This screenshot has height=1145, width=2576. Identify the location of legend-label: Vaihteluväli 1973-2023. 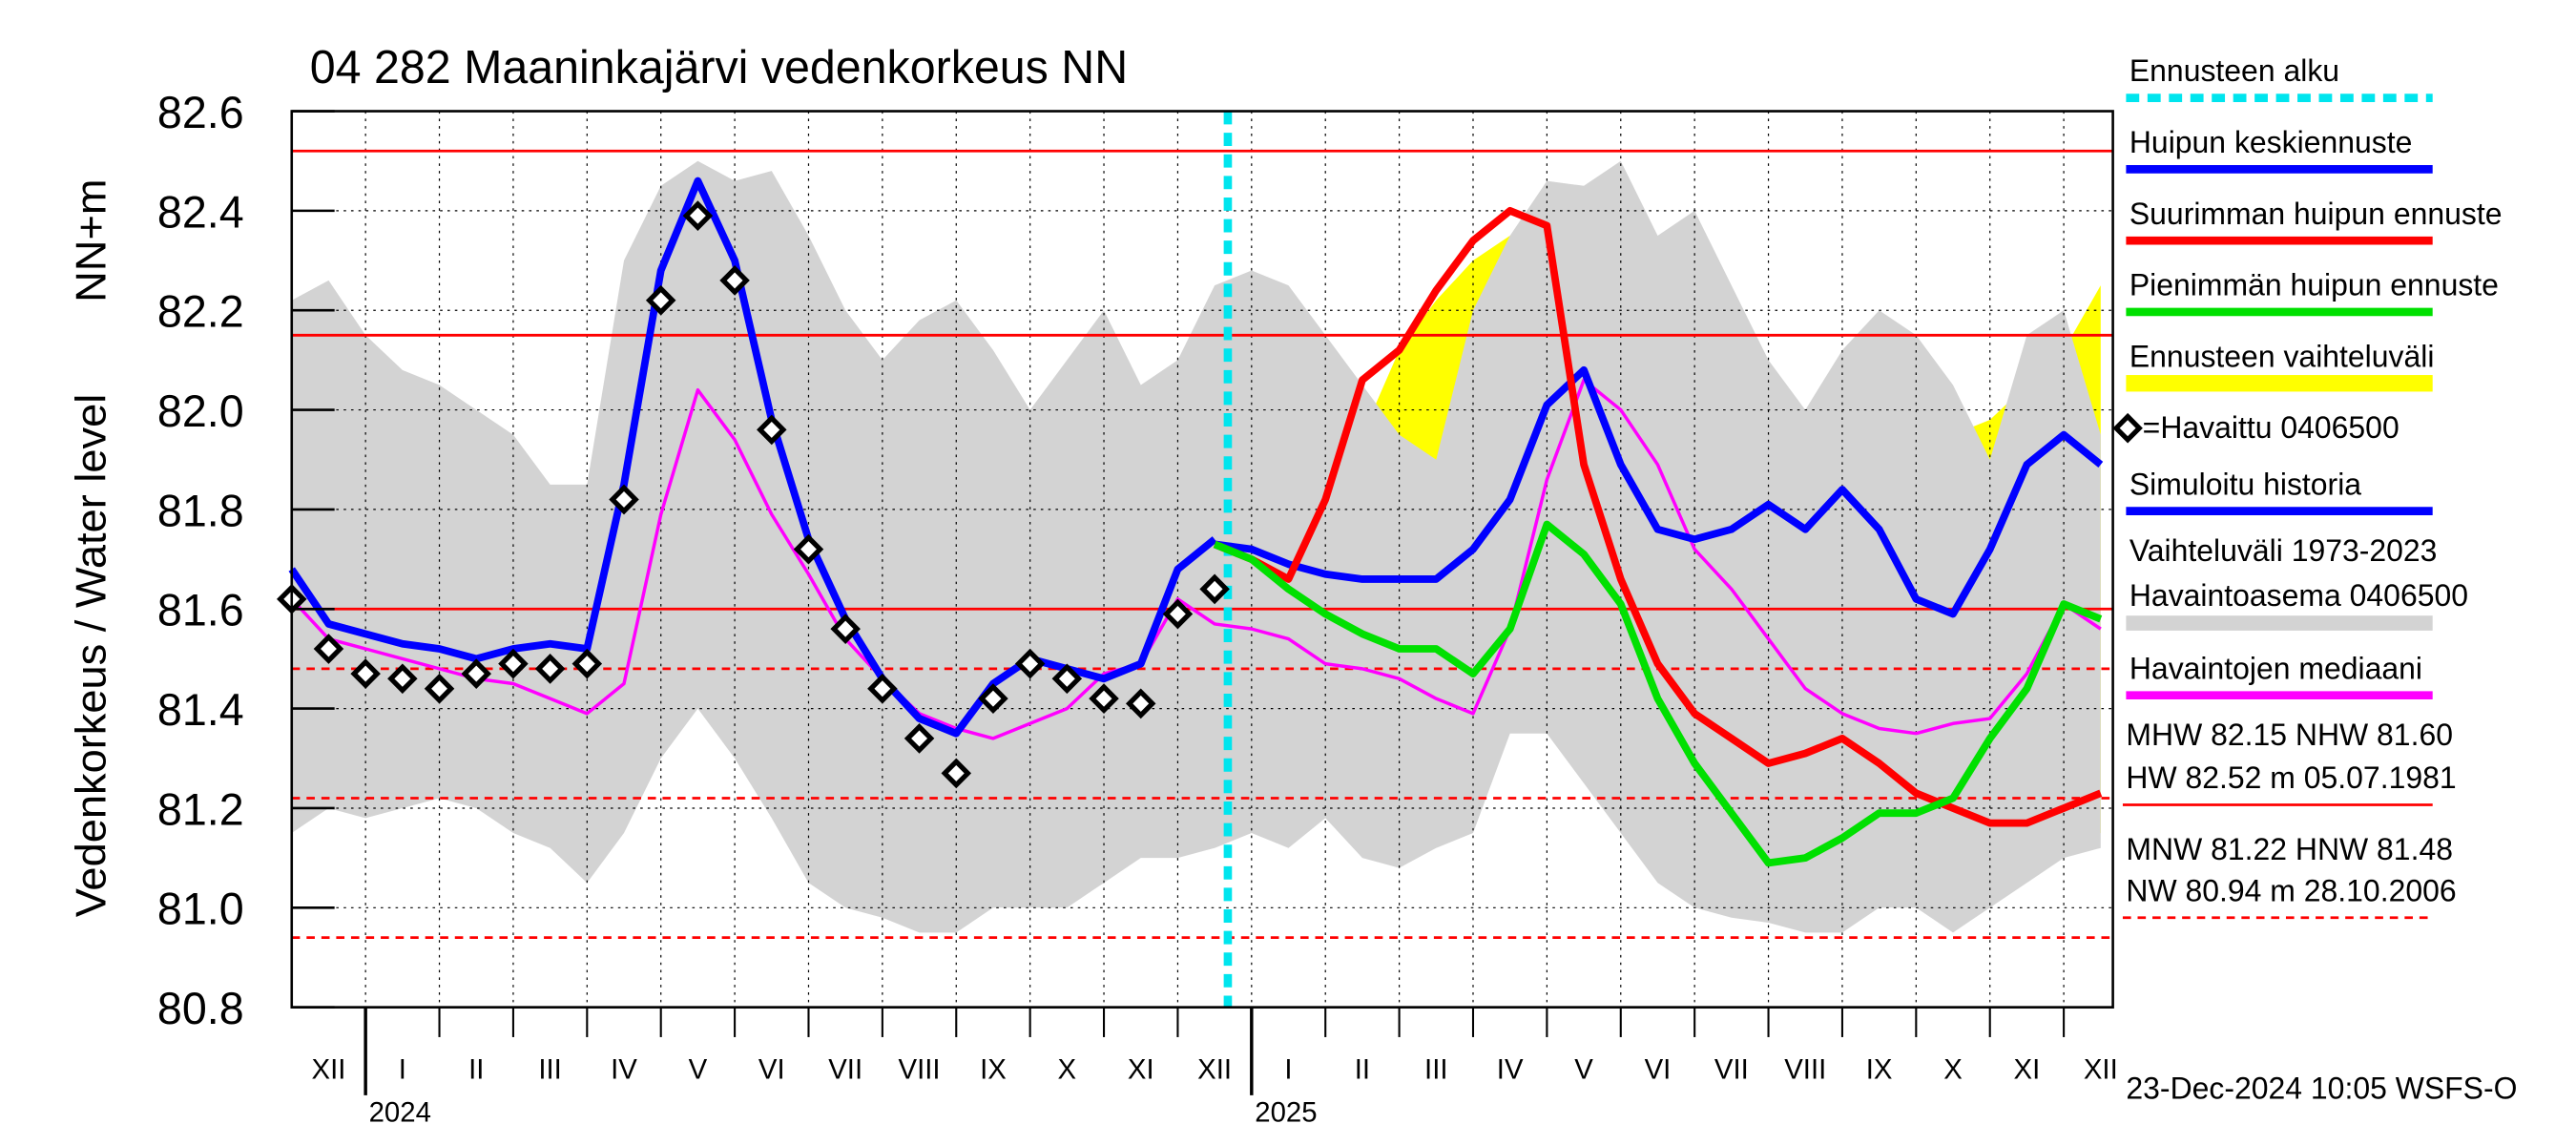
(2283, 550).